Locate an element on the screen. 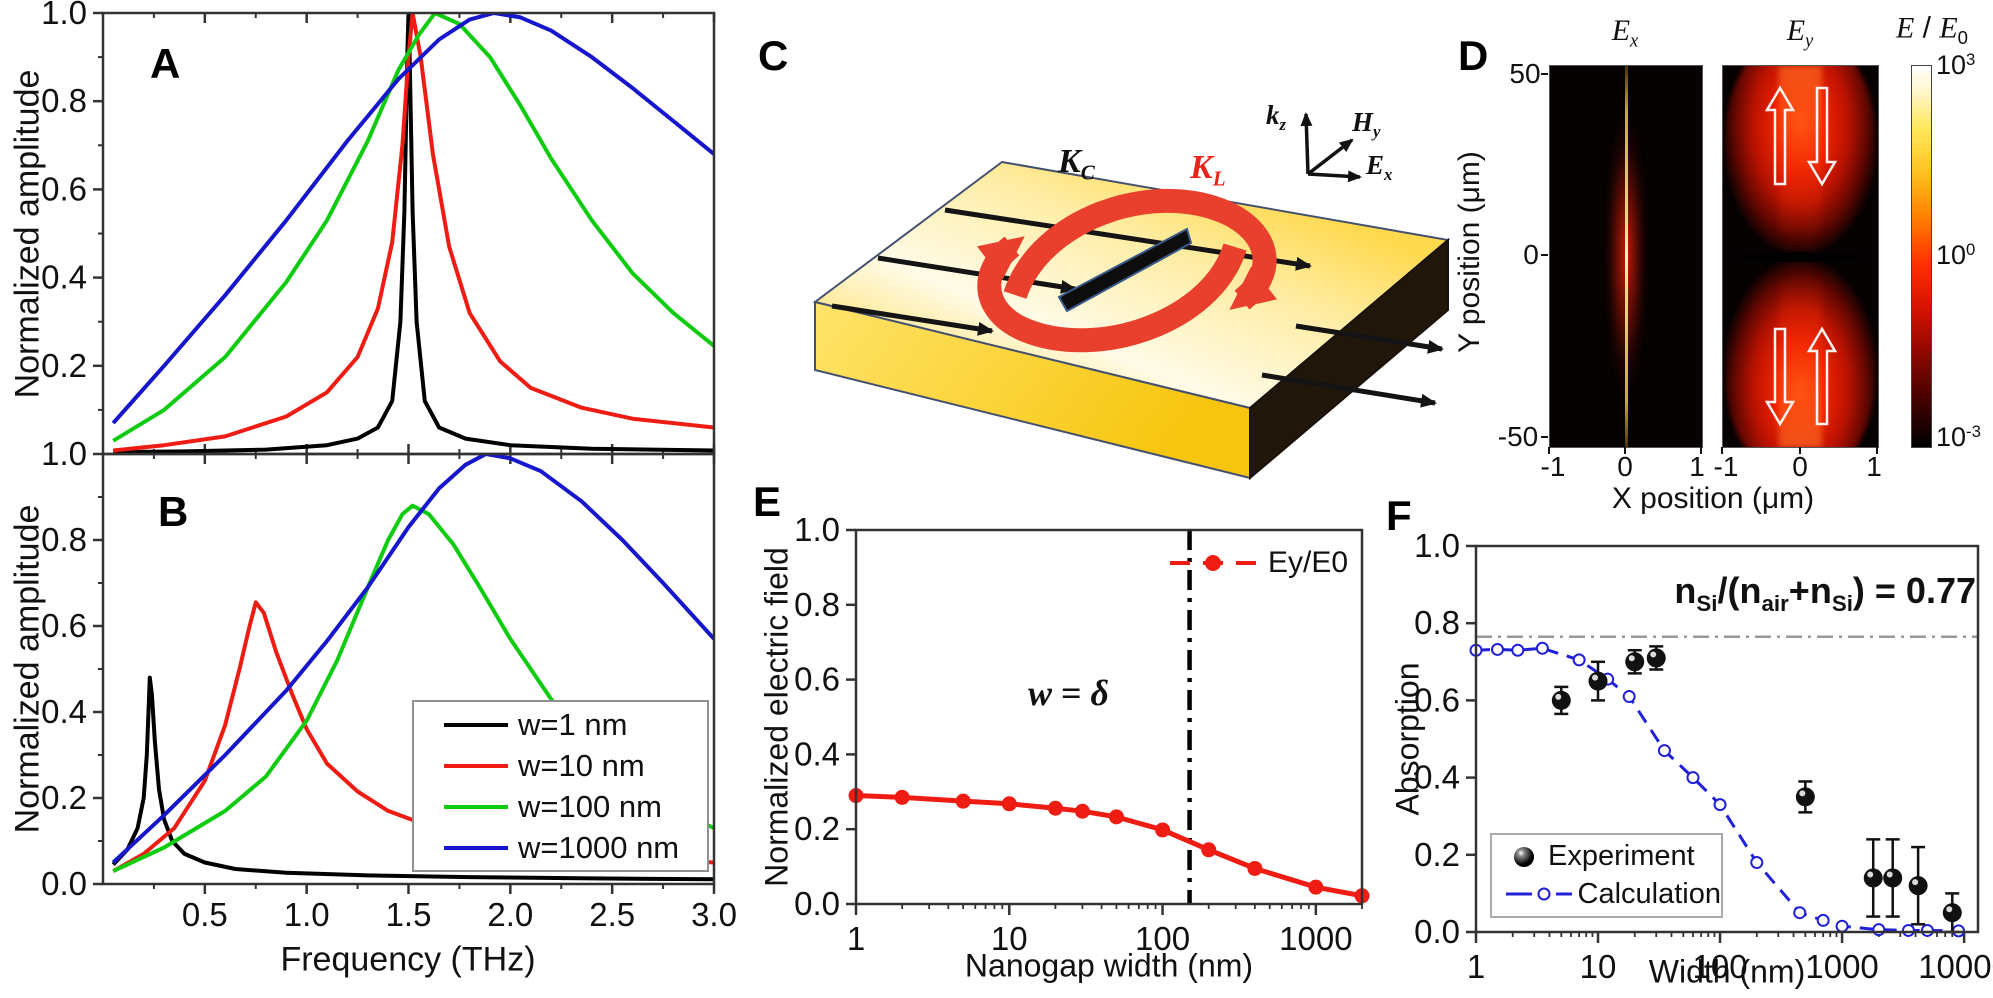 The width and height of the screenshot is (1993, 998). kl-label: KL is located at coordinates (1208, 170).